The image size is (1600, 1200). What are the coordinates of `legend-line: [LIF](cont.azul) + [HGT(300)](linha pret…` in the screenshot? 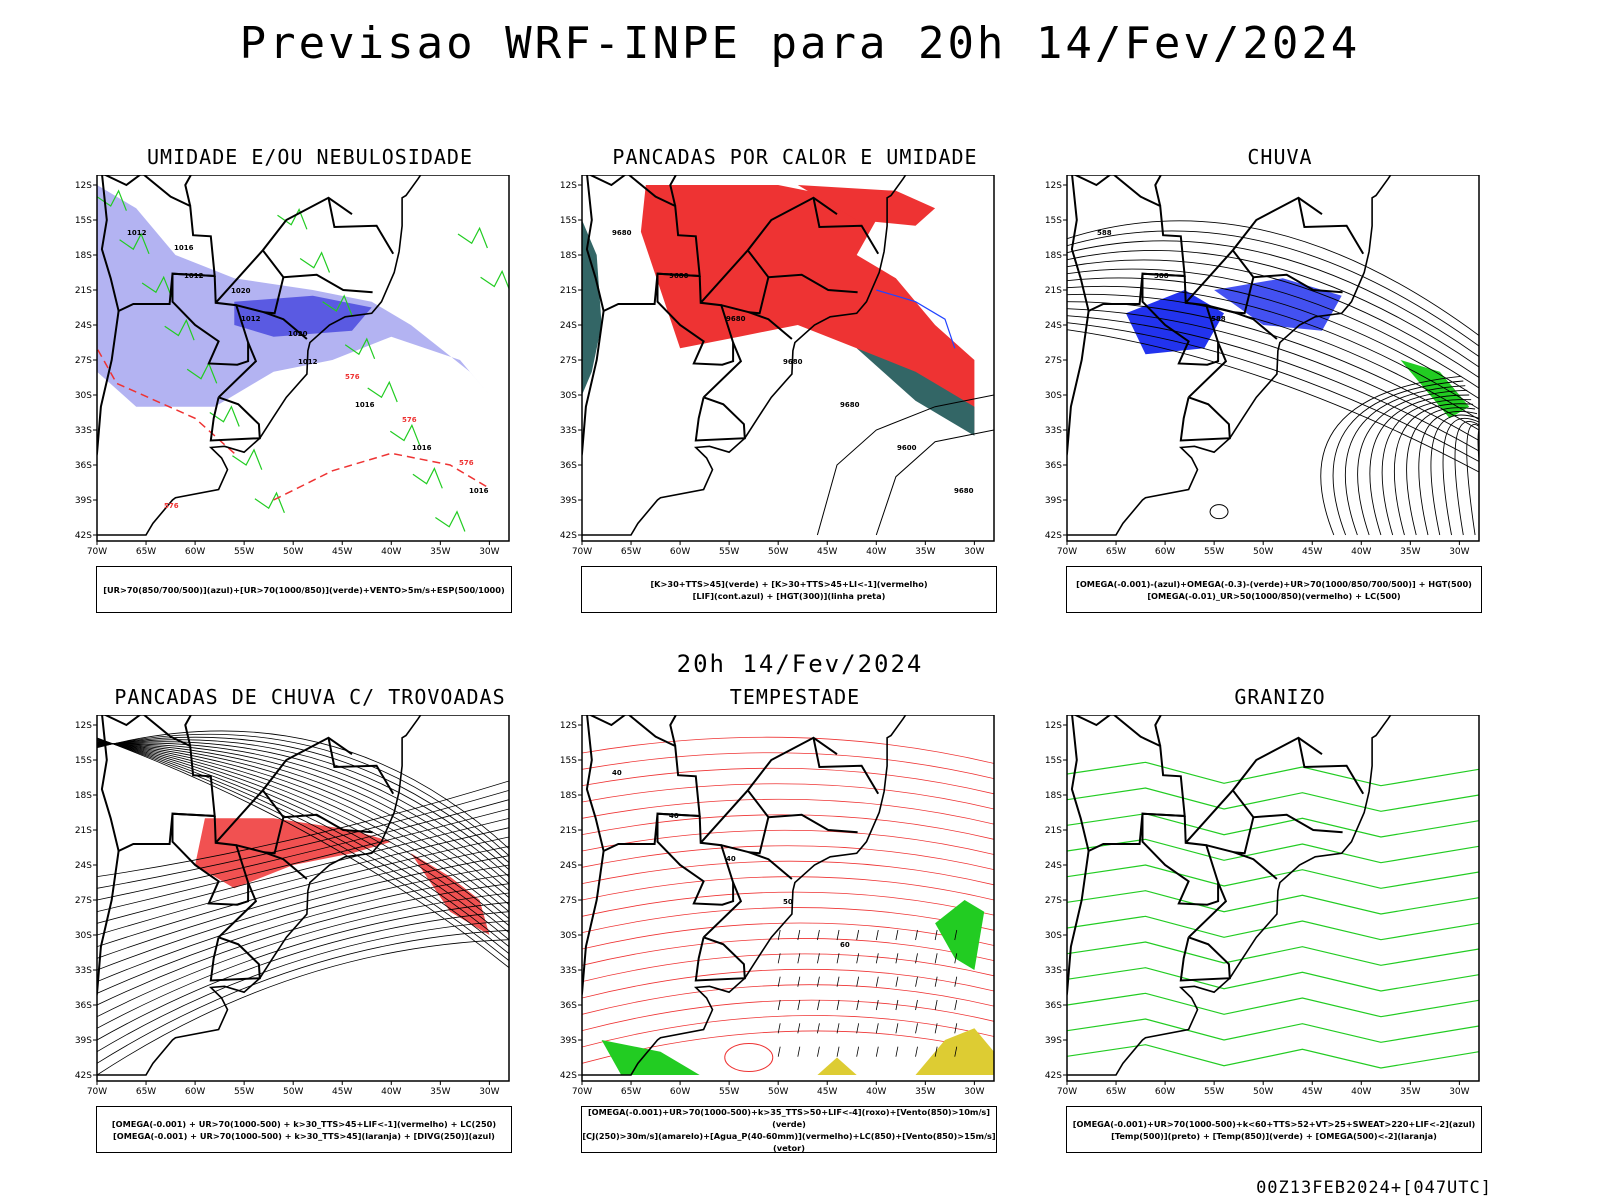 It's located at (789, 595).